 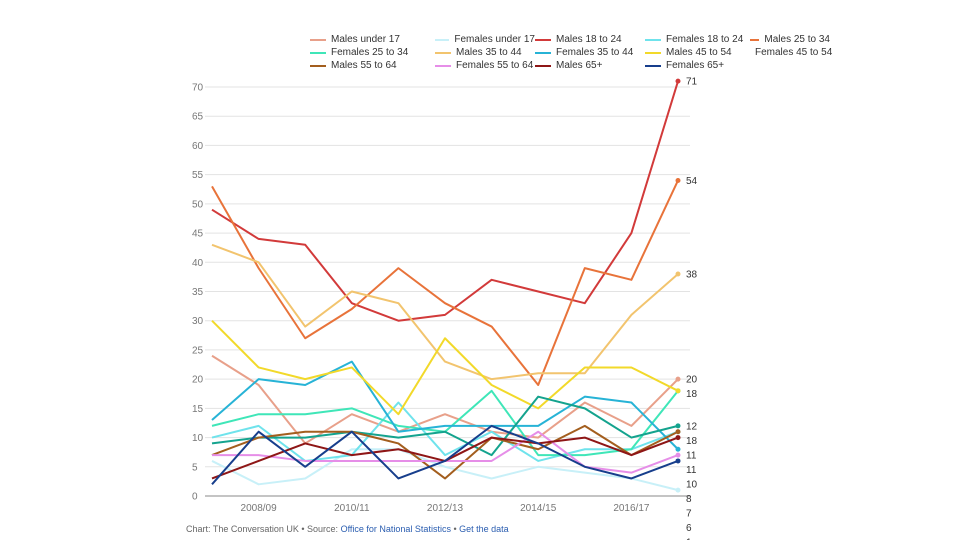 What do you see at coordinates (484, 529) in the screenshot?
I see `get-data-link: Get the data` at bounding box center [484, 529].